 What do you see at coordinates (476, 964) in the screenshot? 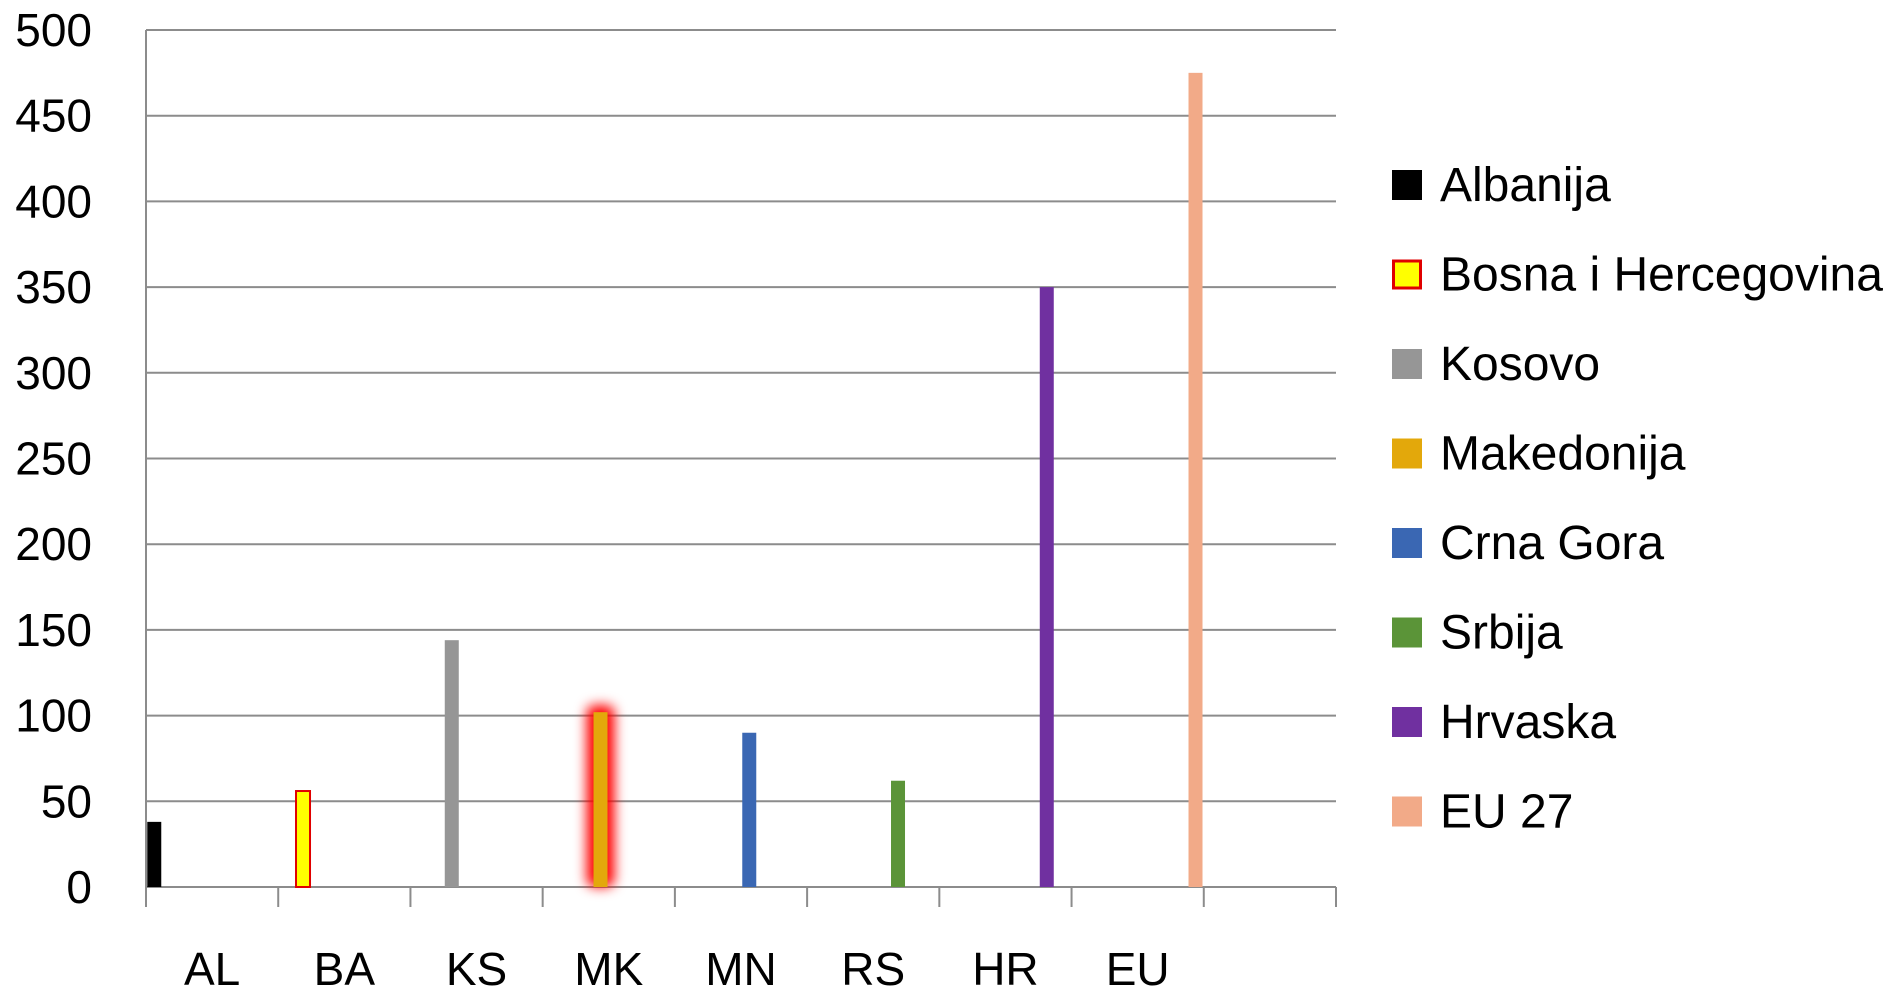
I see `x-tick-label: KS` at bounding box center [476, 964].